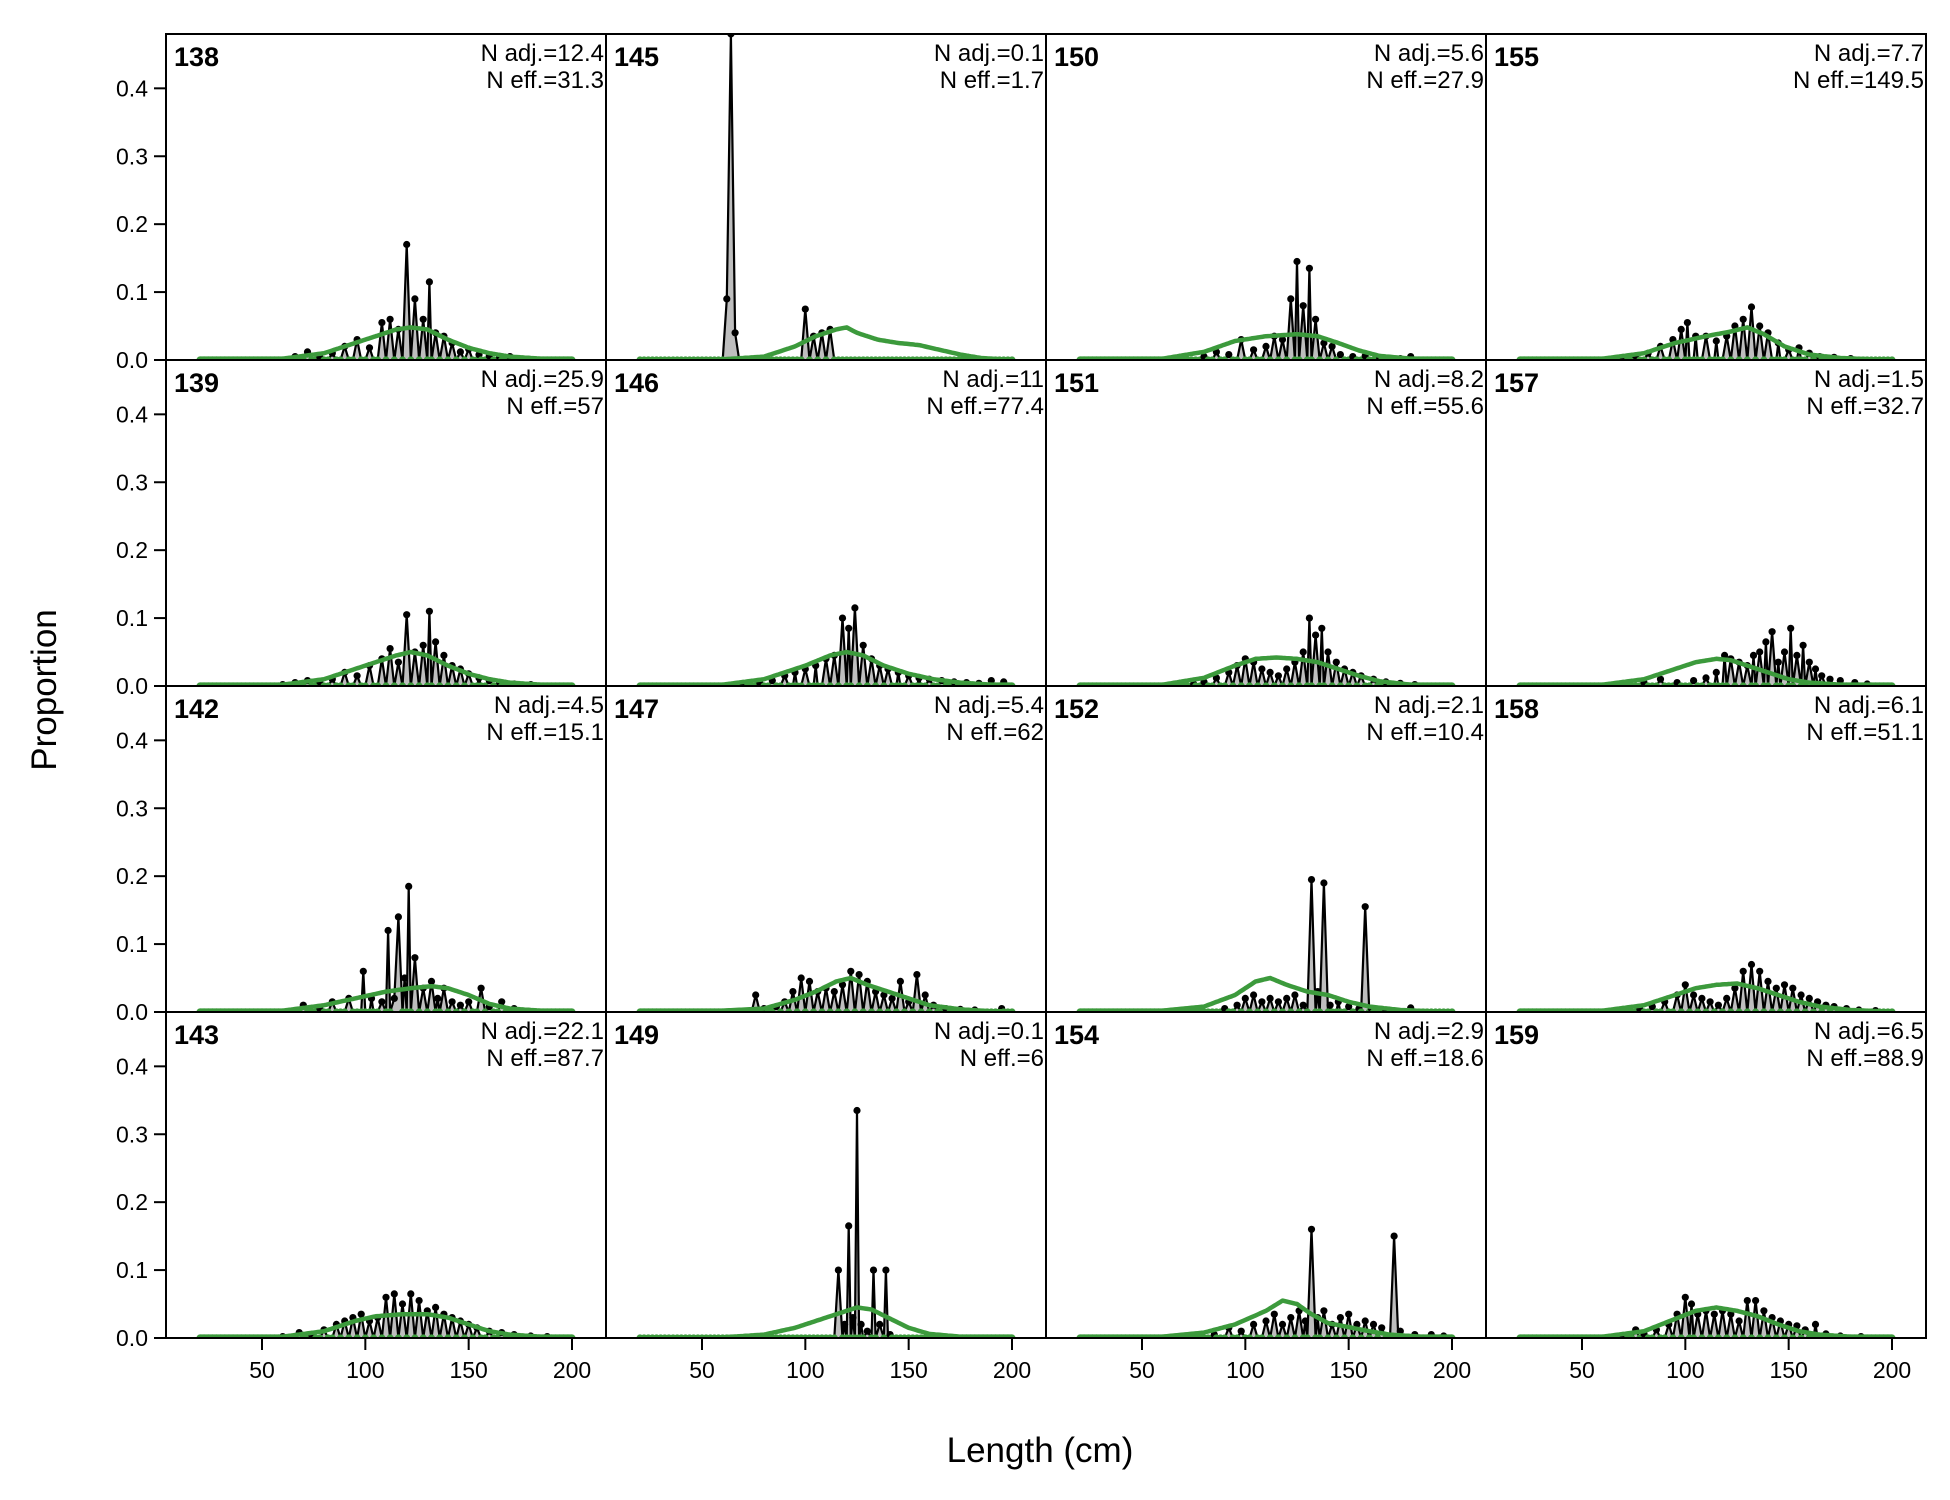 This screenshot has height=1500, width=1950. What do you see at coordinates (1266, 197) in the screenshot?
I see `panel-150: 150 N adj.=5.6N eff.=27.9` at bounding box center [1266, 197].